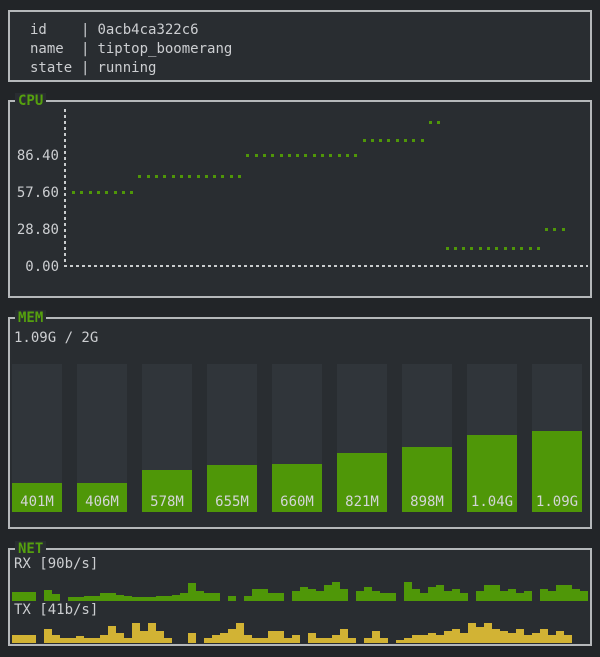 The width and height of the screenshot is (600, 657). I want to click on mem-column-track: 406M, so click(102, 438).